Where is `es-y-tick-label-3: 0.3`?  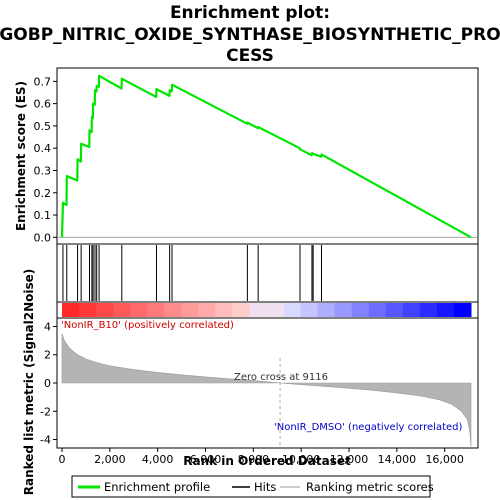
es-y-tick-label-3: 0.3 is located at coordinates (43, 170).